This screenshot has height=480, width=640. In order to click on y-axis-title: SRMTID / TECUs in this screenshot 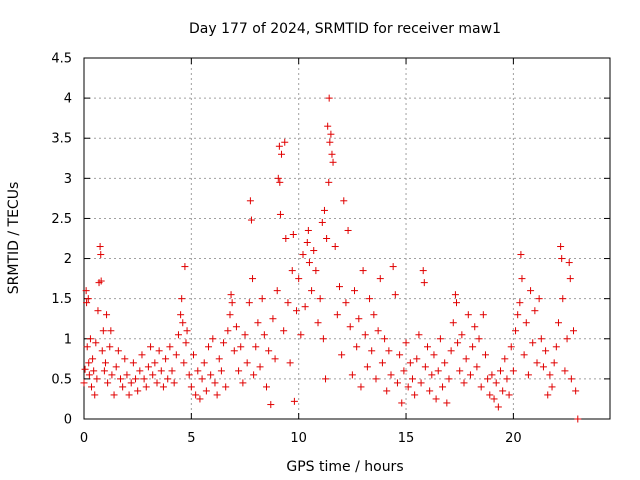, I will do `click(14, 238)`.